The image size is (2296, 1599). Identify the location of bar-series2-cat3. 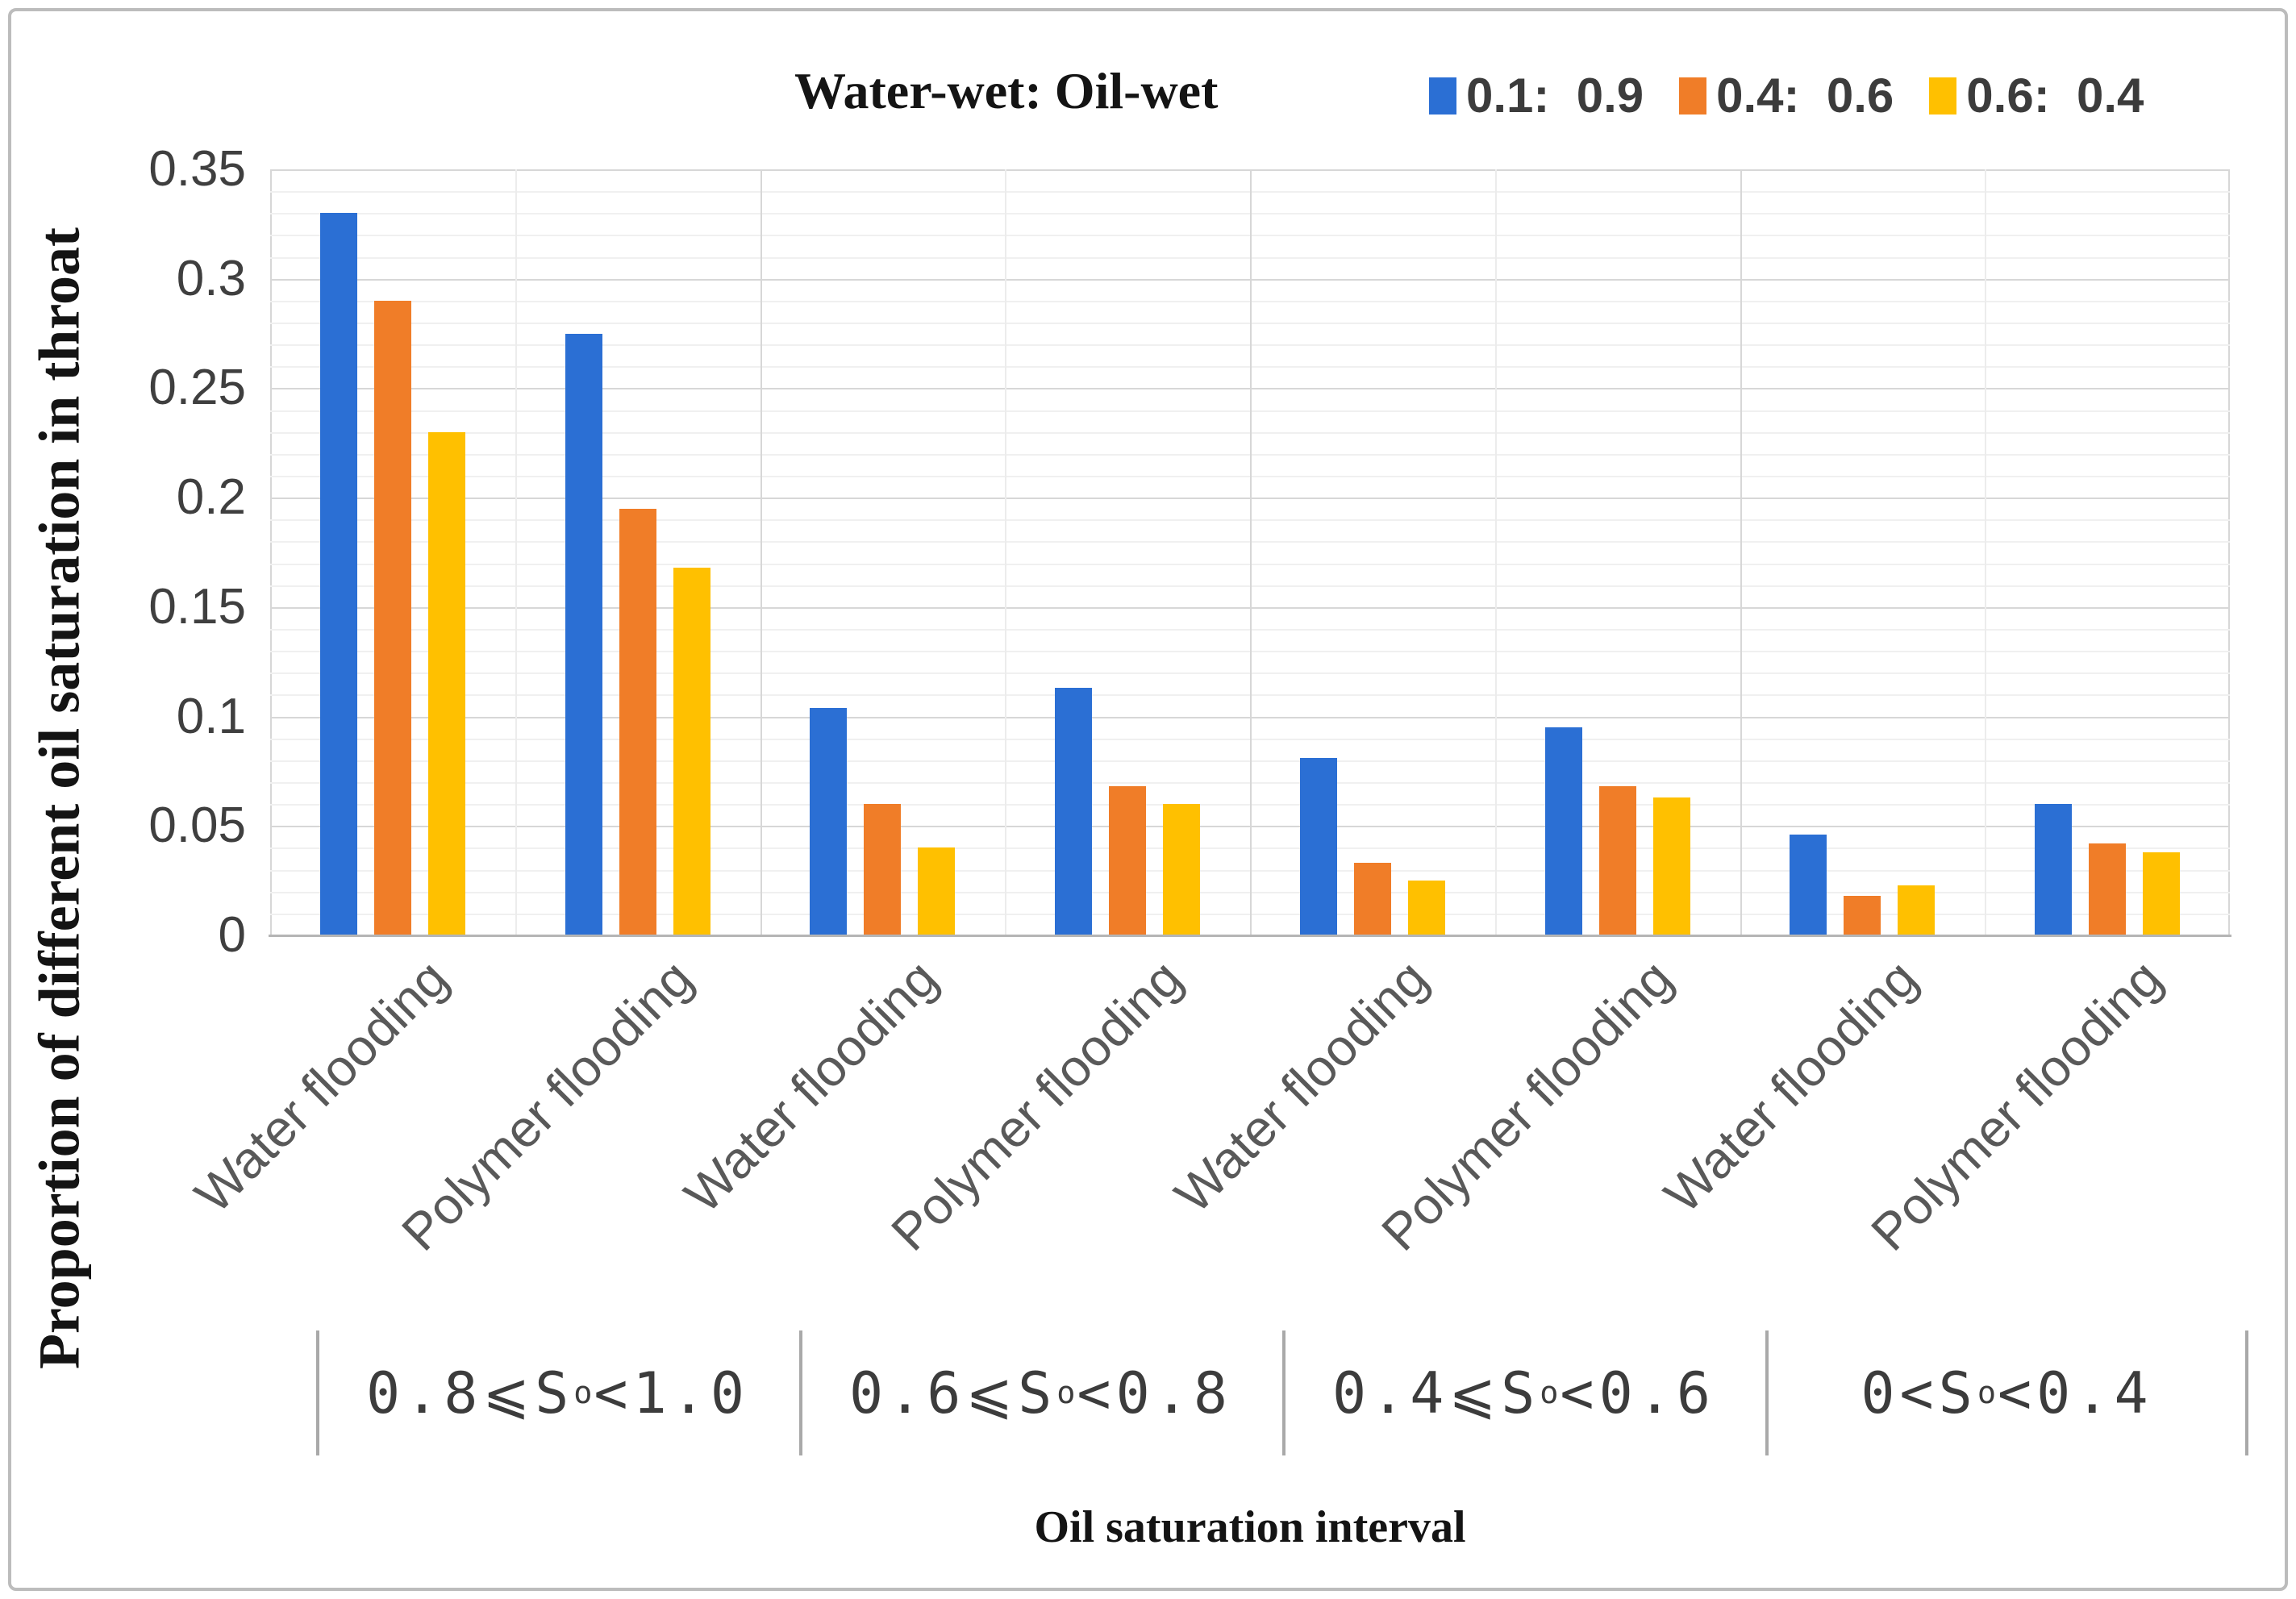
(882, 870).